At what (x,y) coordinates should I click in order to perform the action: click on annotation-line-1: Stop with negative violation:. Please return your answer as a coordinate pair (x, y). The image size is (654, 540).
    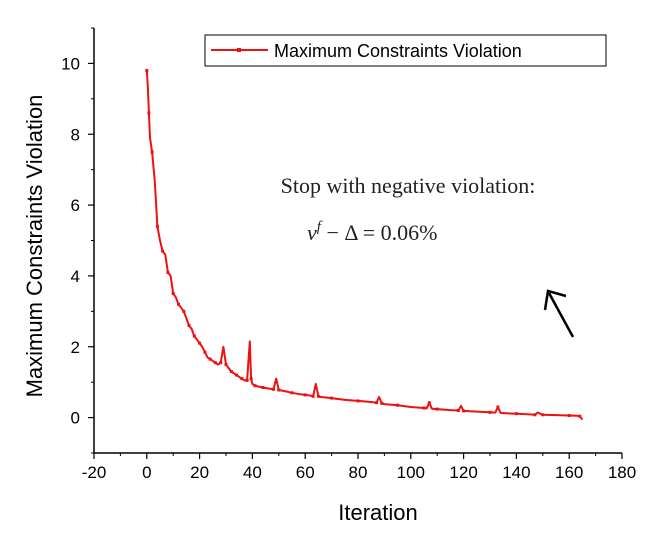
    Looking at the image, I should click on (408, 185).